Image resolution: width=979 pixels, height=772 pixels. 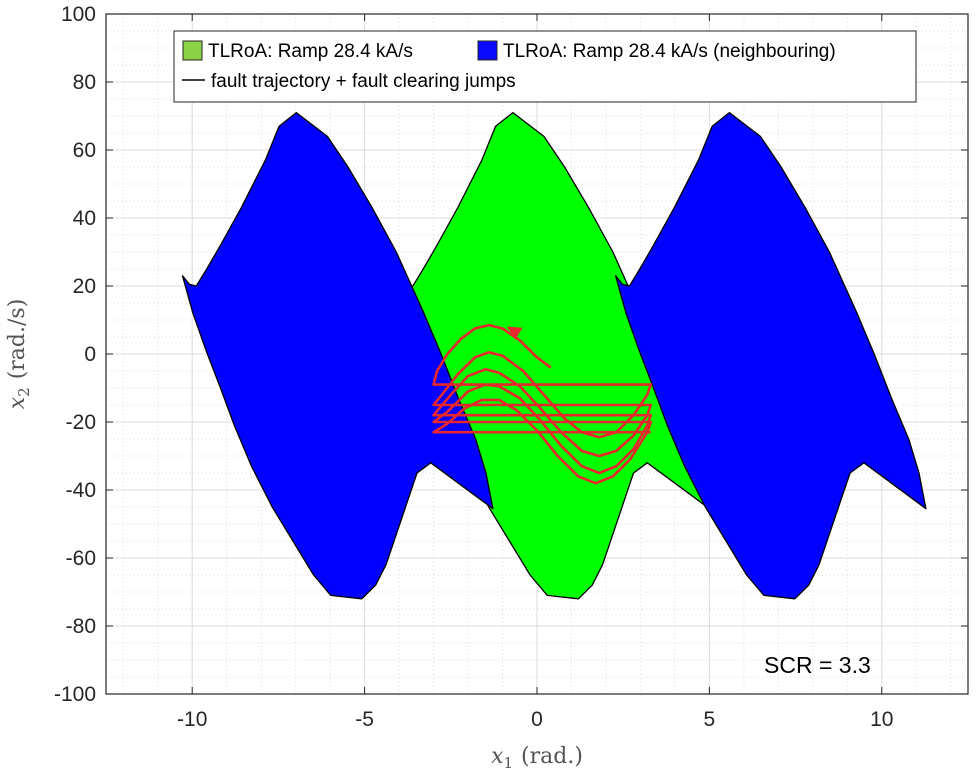 What do you see at coordinates (881, 719) in the screenshot?
I see `x-tick-label: 10` at bounding box center [881, 719].